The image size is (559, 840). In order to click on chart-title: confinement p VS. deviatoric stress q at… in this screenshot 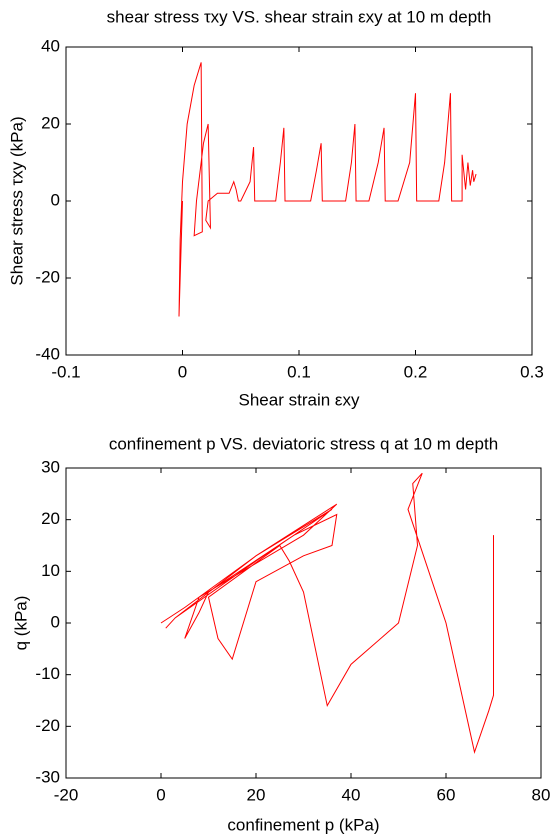, I will do `click(303, 443)`.